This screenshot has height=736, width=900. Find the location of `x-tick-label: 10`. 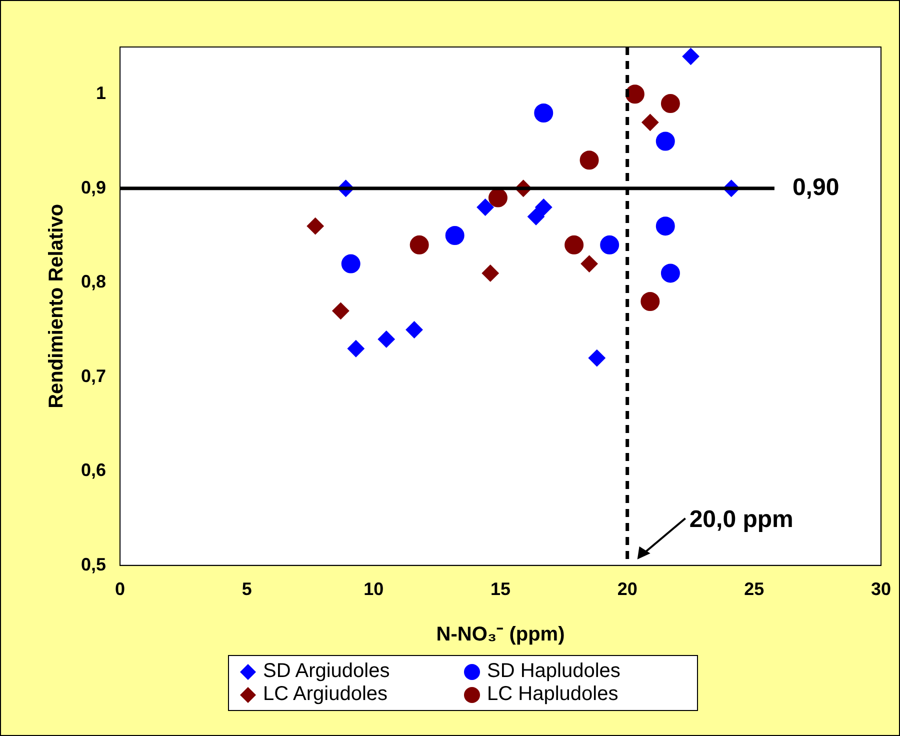

x-tick-label: 10 is located at coordinates (374, 589).